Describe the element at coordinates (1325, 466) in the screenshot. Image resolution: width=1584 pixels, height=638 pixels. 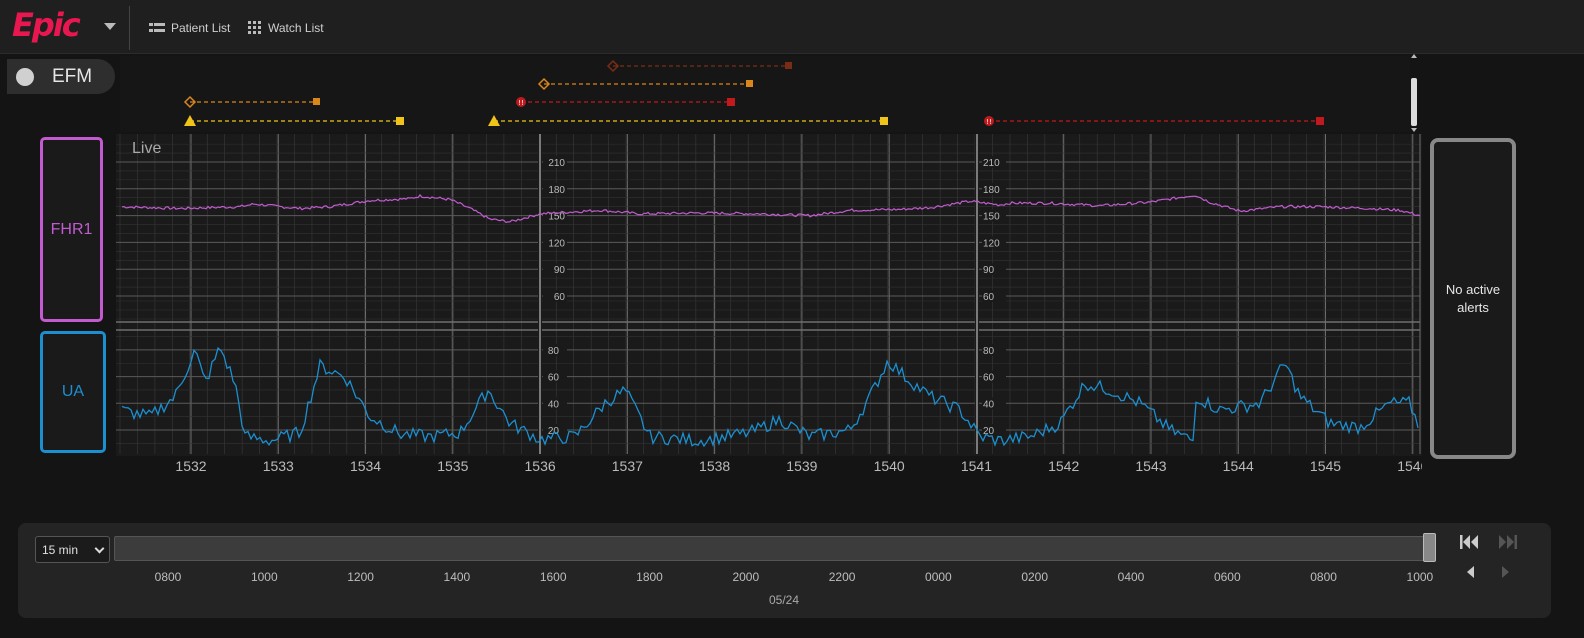
I see `strip-time-label: 1545` at that location.